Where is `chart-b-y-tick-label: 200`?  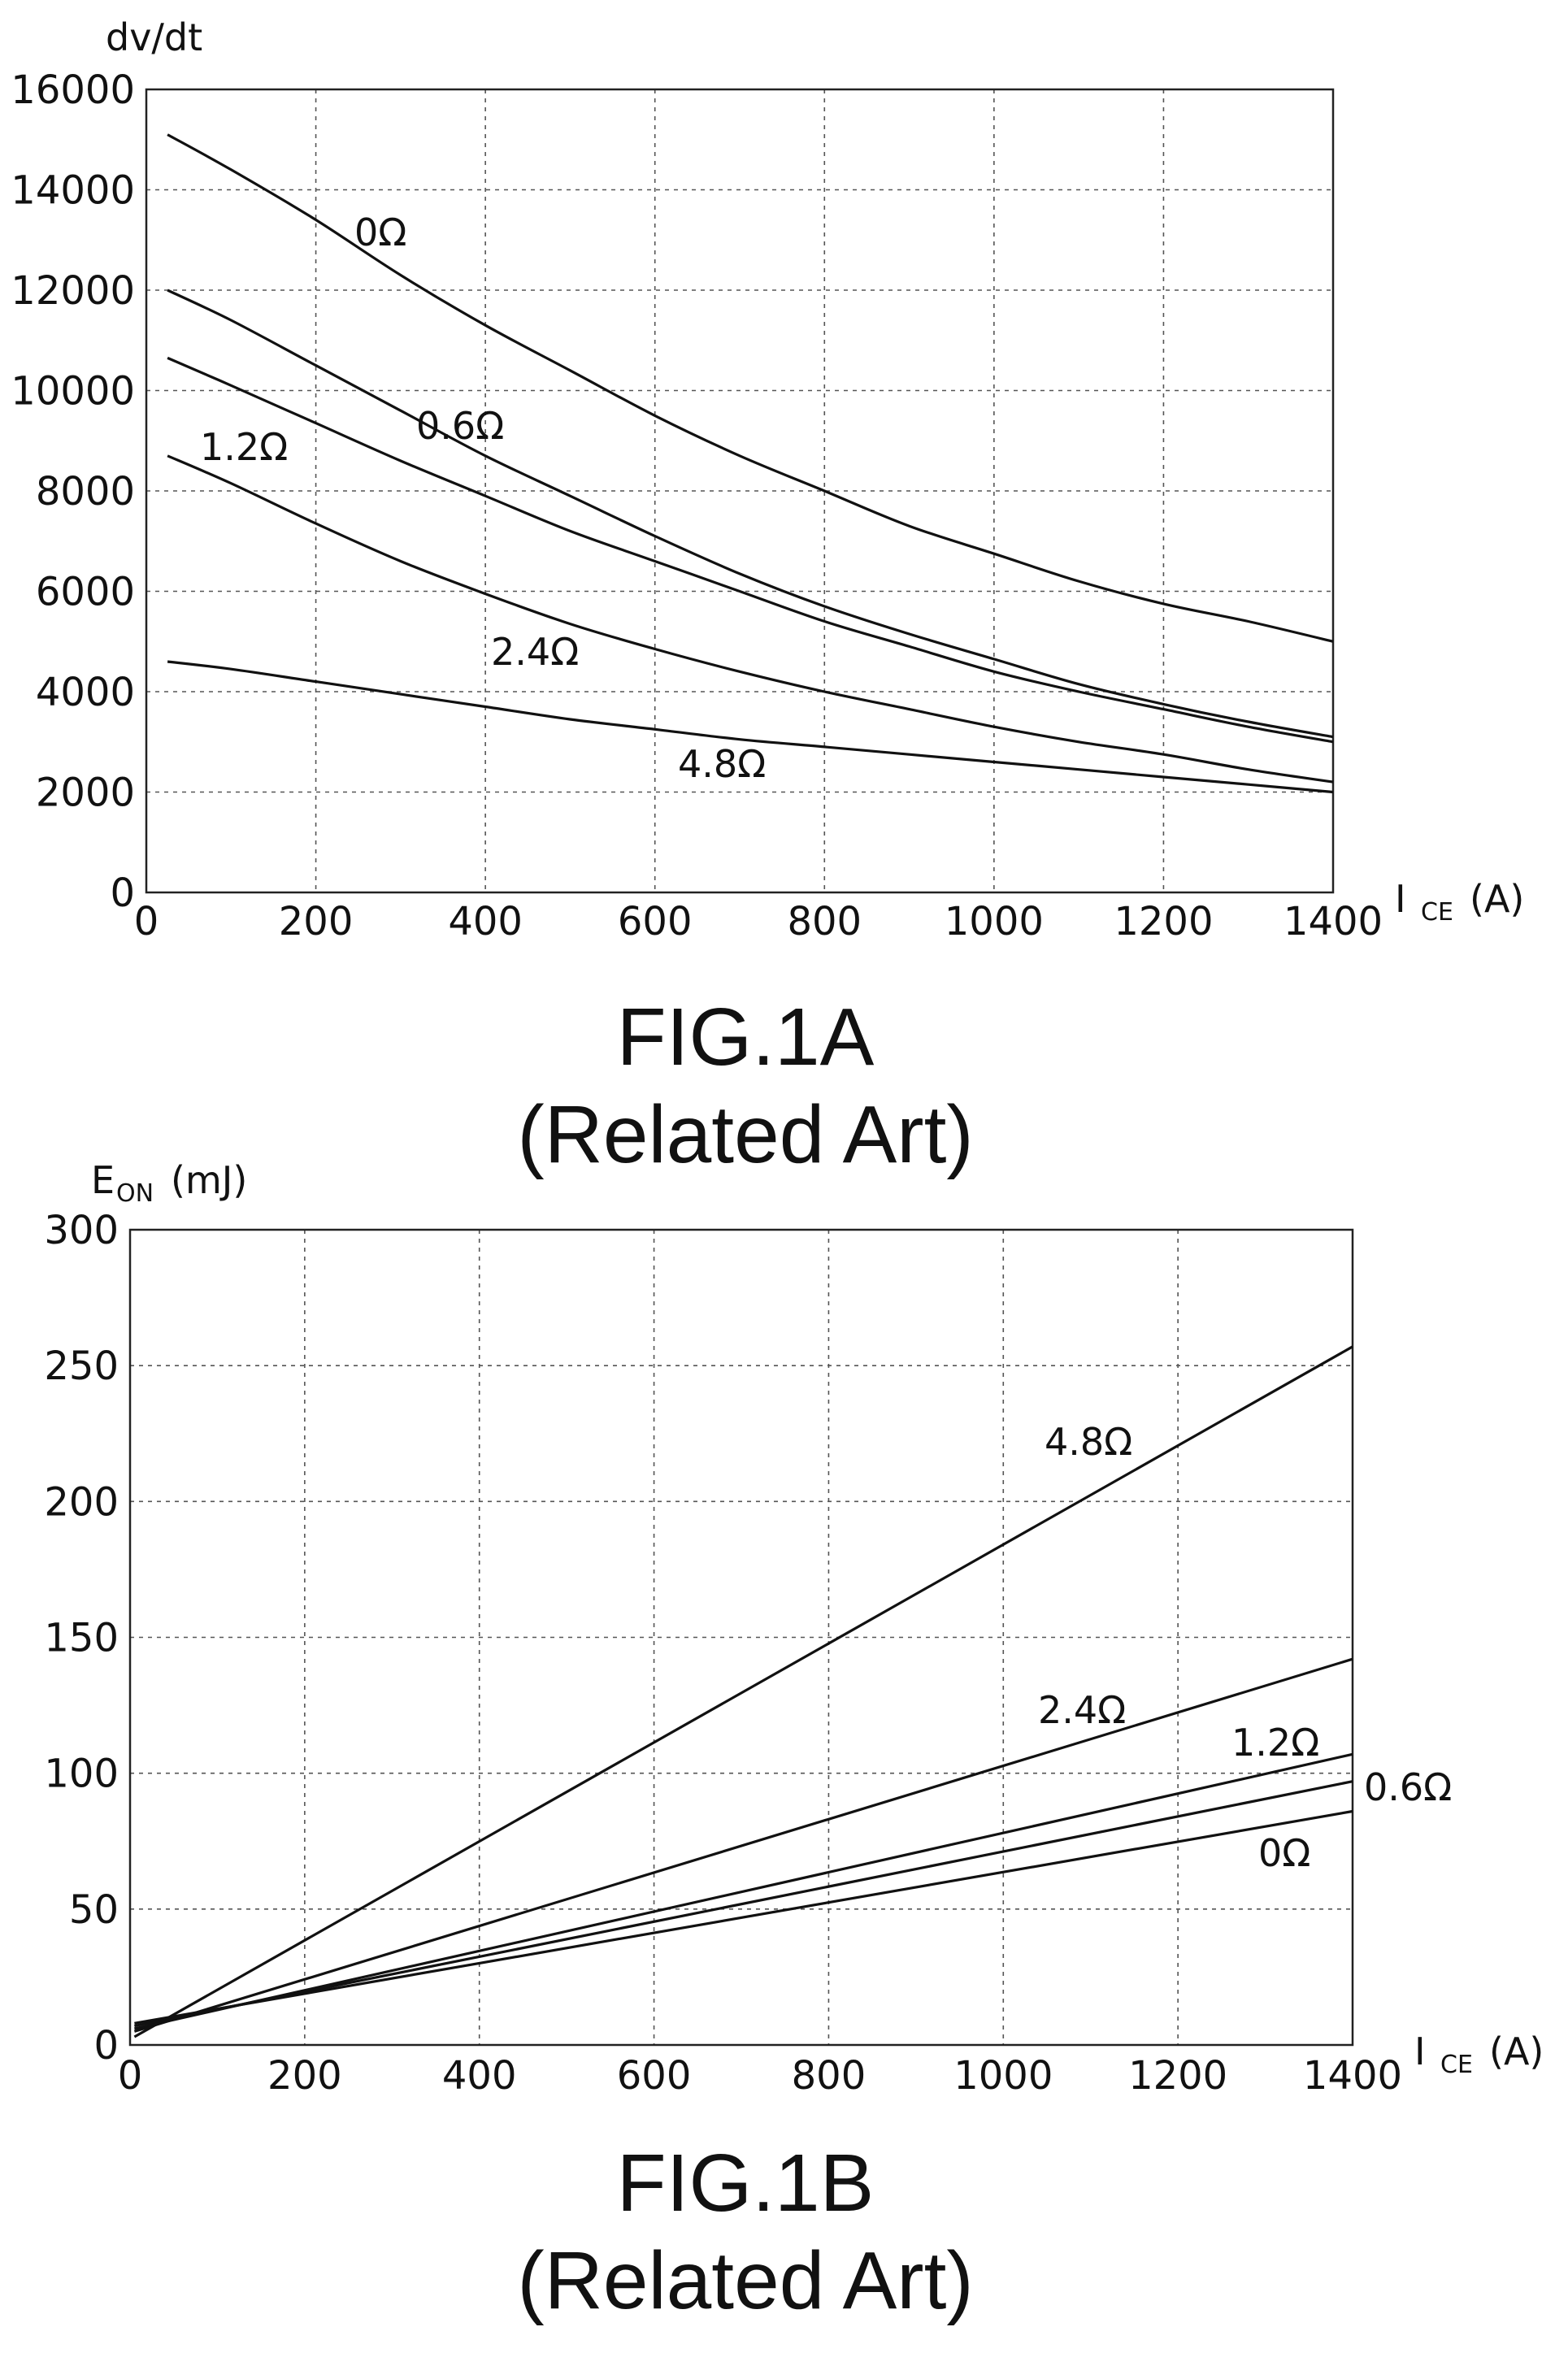 chart-b-y-tick-label: 200 is located at coordinates (81, 1502).